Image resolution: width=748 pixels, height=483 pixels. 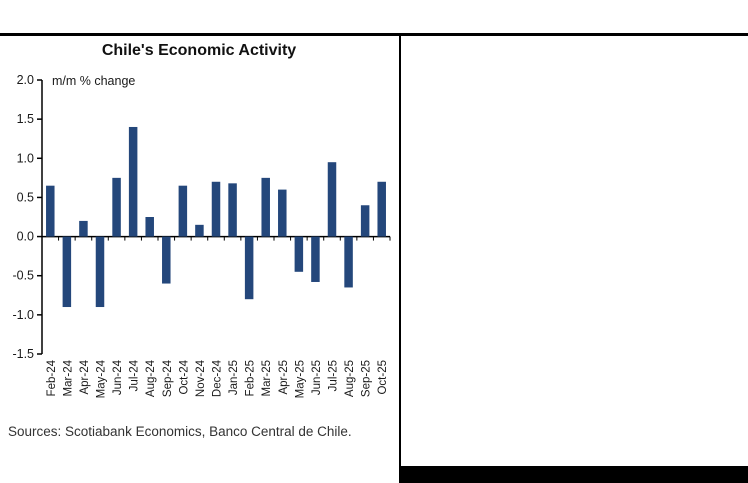 I want to click on panel-right-border, so click(x=400, y=258).